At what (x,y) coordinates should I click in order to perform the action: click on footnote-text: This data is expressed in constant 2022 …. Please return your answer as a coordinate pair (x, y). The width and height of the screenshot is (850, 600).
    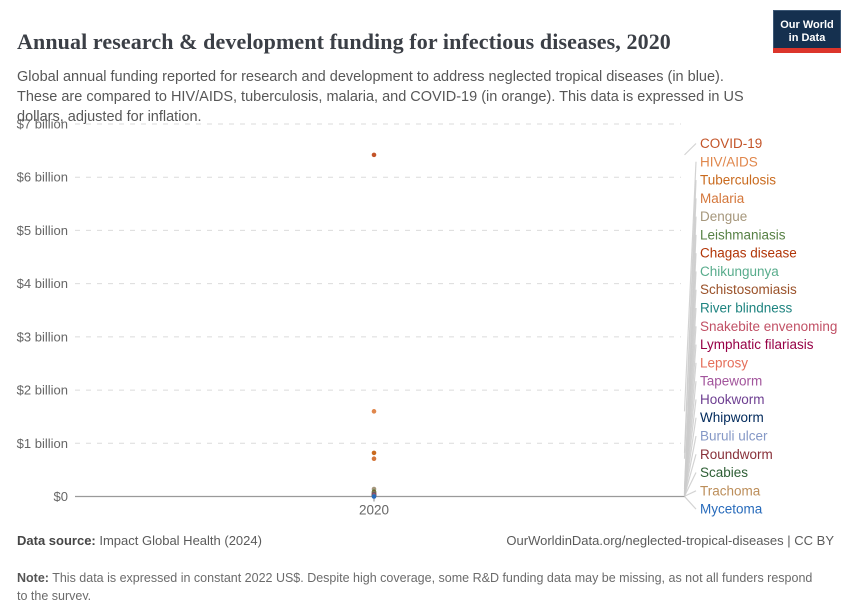
    Looking at the image, I should click on (415, 585).